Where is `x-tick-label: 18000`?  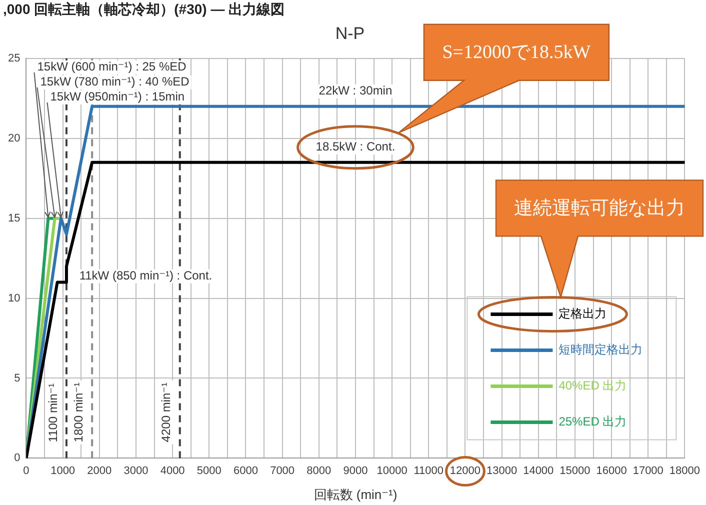
x-tick-label: 18000 is located at coordinates (684, 470).